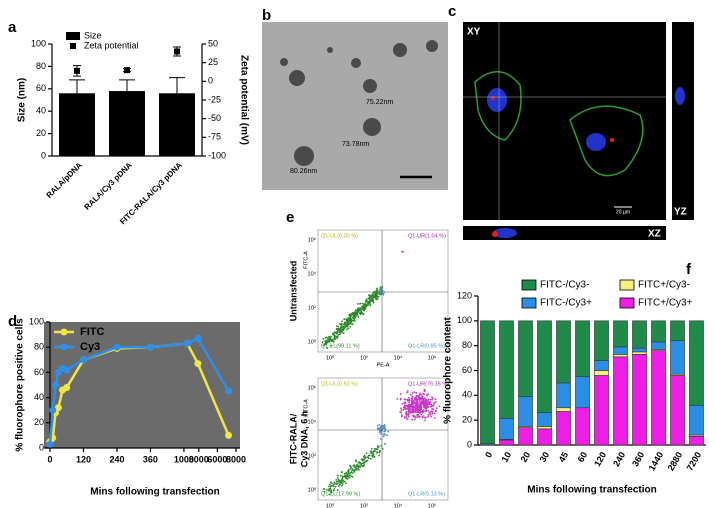  Describe the element at coordinates (111, 45) in the screenshot. I see `legend-label: Zeta potential` at that location.